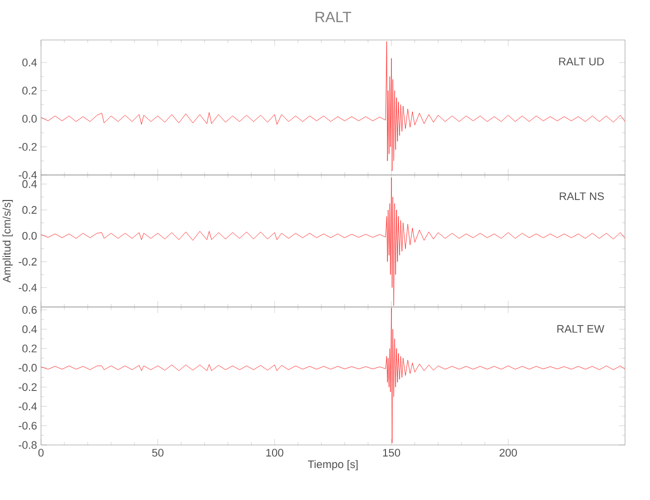 Image resolution: width=650 pixels, height=500 pixels. What do you see at coordinates (158, 452) in the screenshot?
I see `x-tick-label: 50` at bounding box center [158, 452].